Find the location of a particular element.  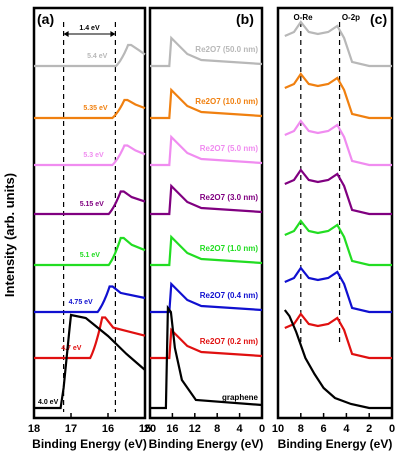

trace-label: Re2O7 (0.4 nm) is located at coordinates (229, 295).